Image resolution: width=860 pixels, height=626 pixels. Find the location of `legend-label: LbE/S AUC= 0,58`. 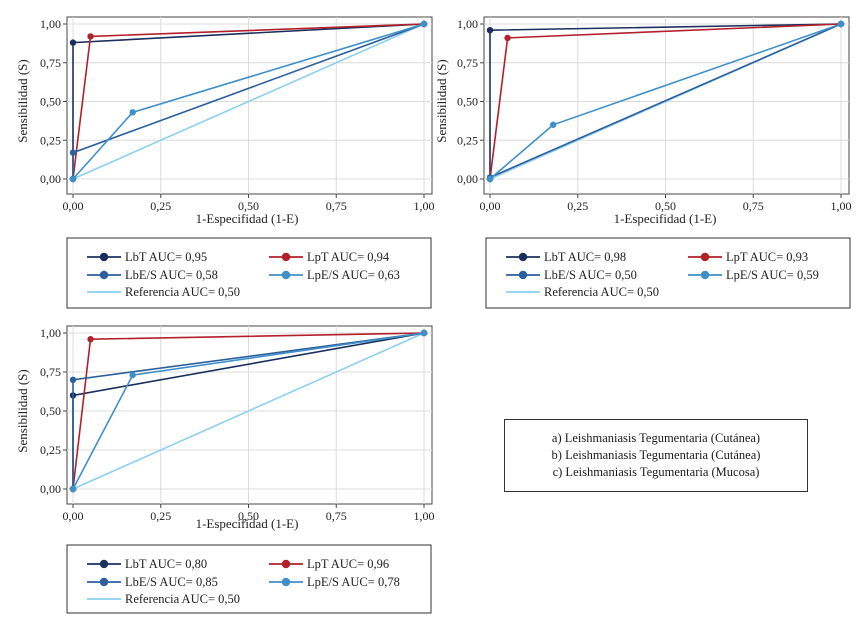

legend-label: LbE/S AUC= 0,58 is located at coordinates (171, 275).